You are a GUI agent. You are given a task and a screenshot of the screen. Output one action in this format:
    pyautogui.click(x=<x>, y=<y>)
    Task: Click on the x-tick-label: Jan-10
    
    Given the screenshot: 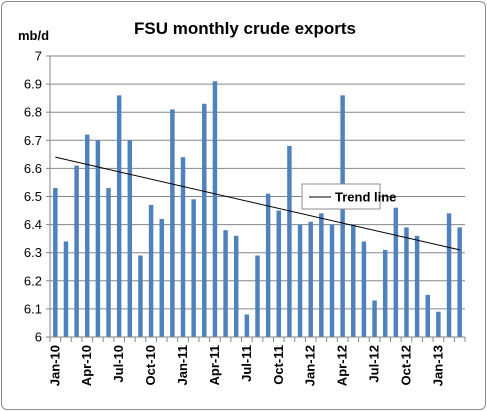 What is the action you would take?
    pyautogui.click(x=54, y=365)
    